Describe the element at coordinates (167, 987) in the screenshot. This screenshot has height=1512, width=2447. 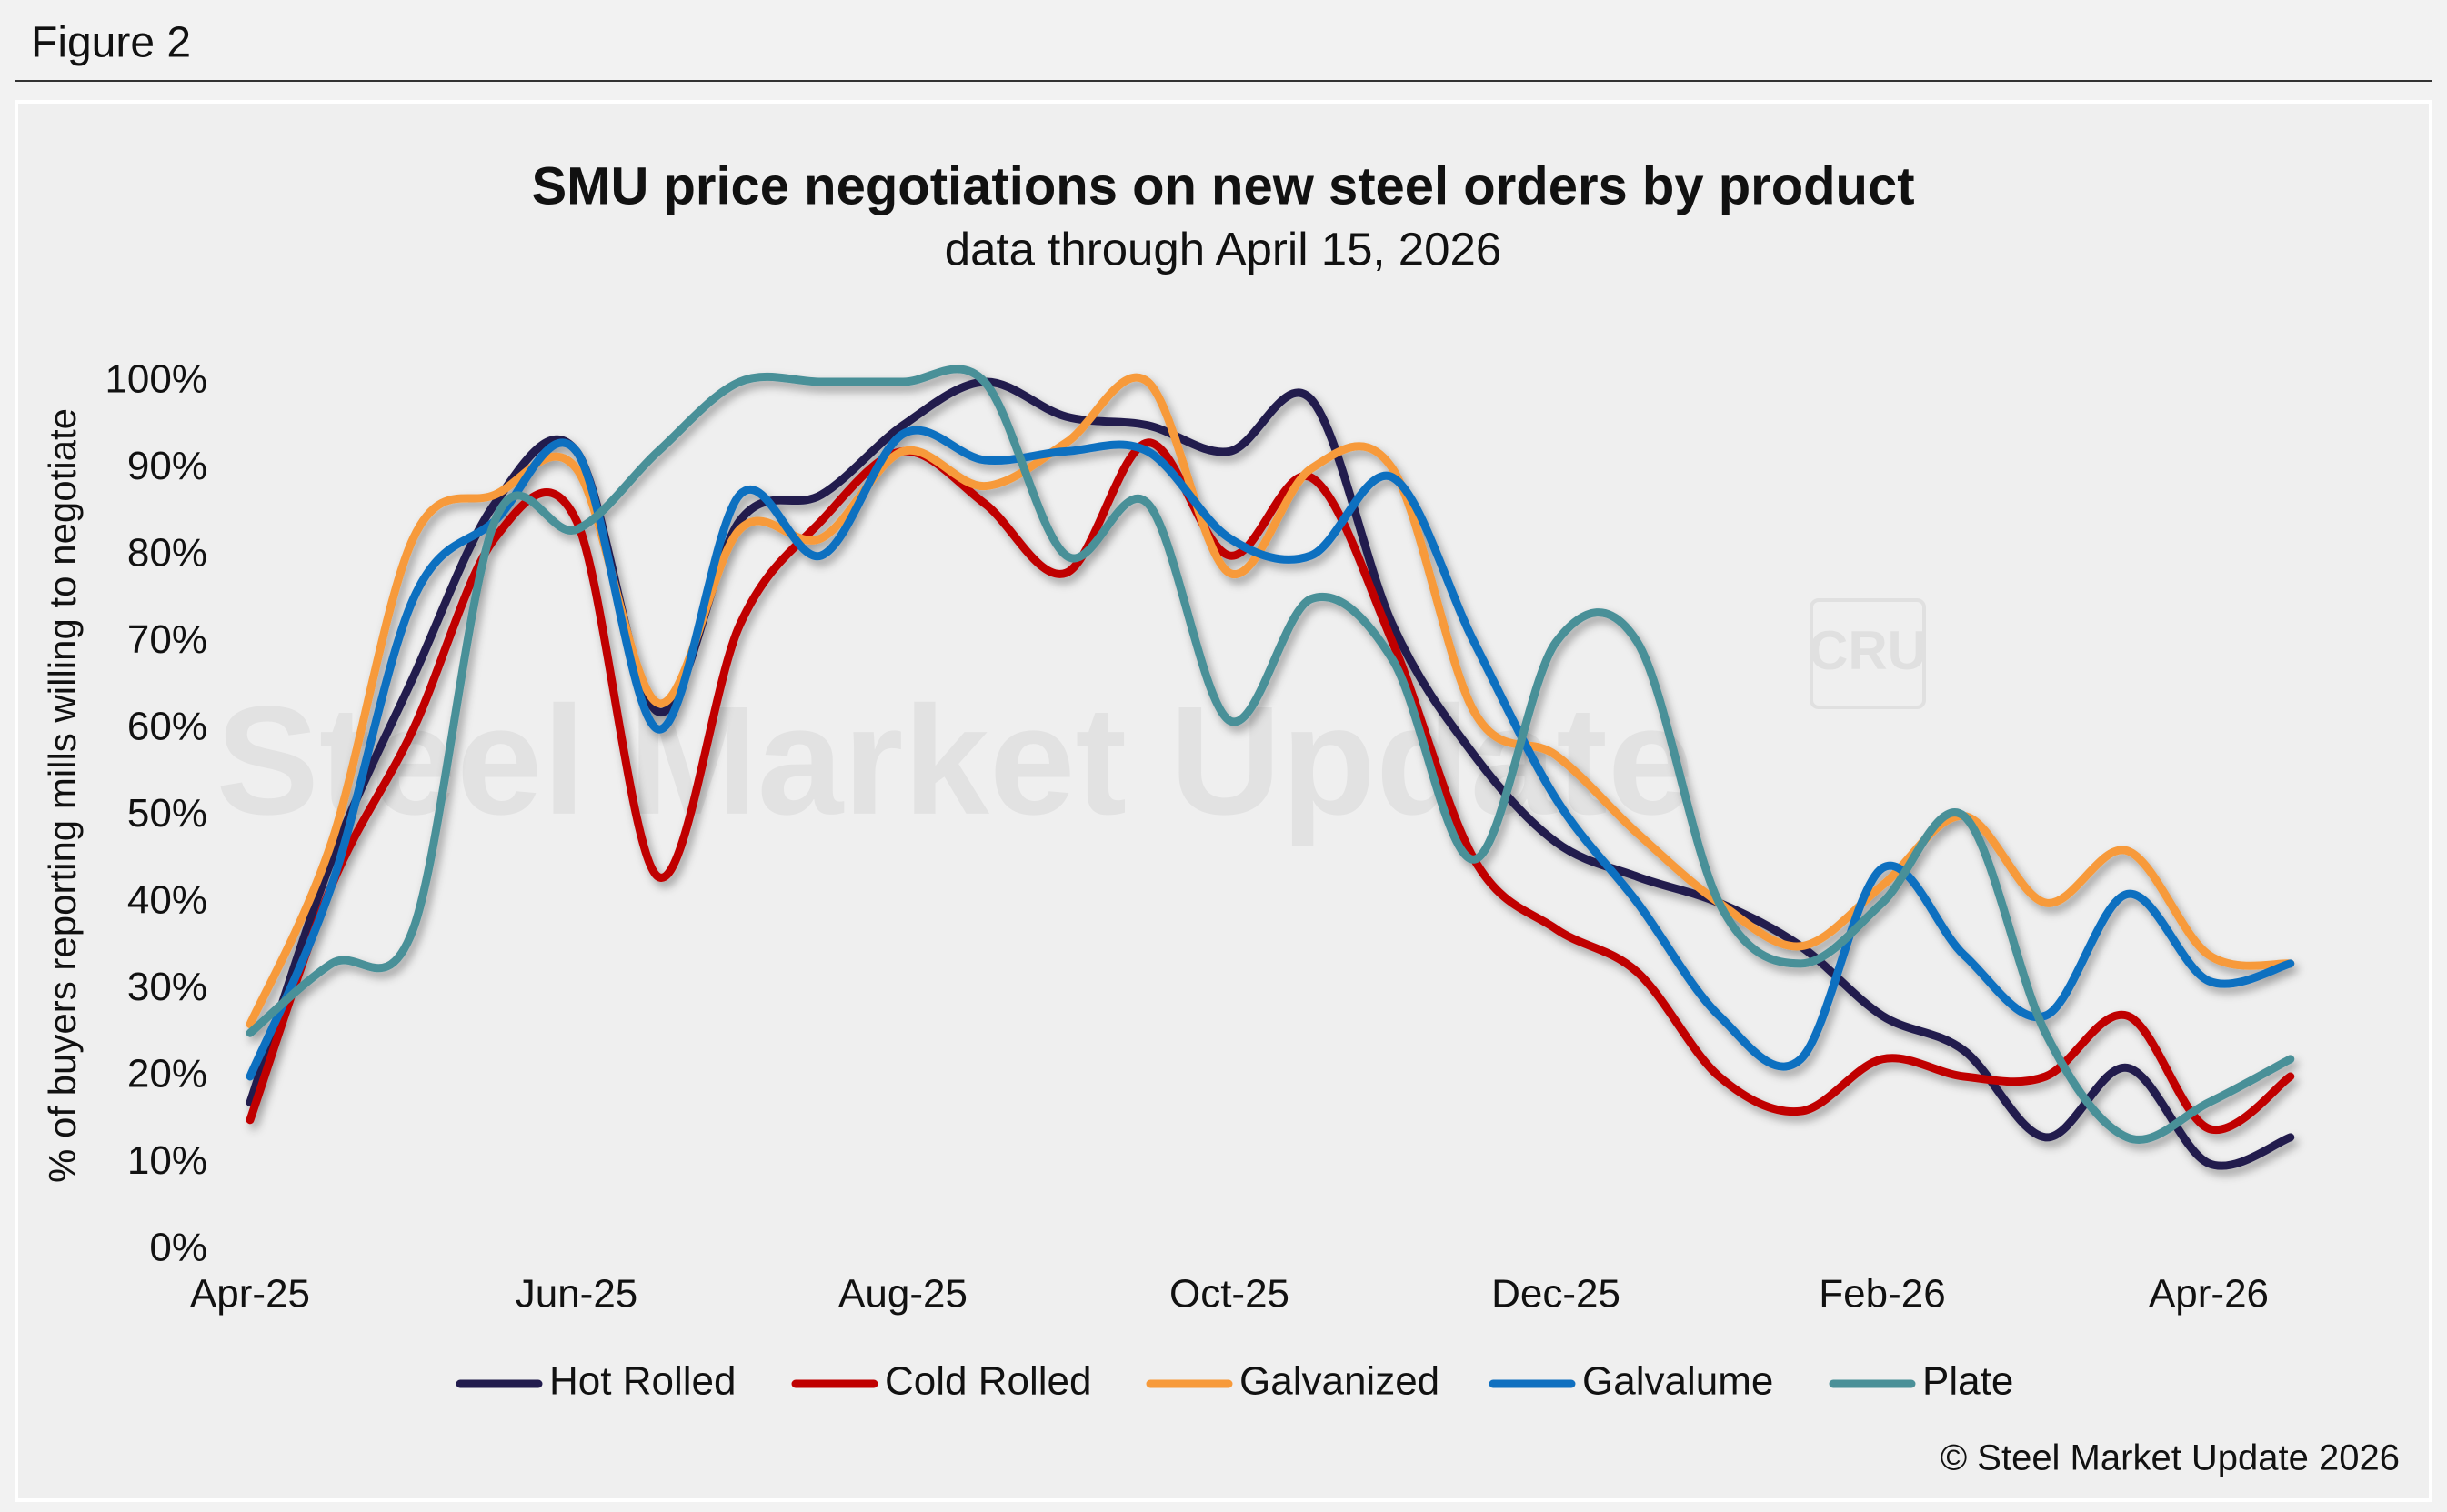
I see `y-tick-label: 30%` at that location.